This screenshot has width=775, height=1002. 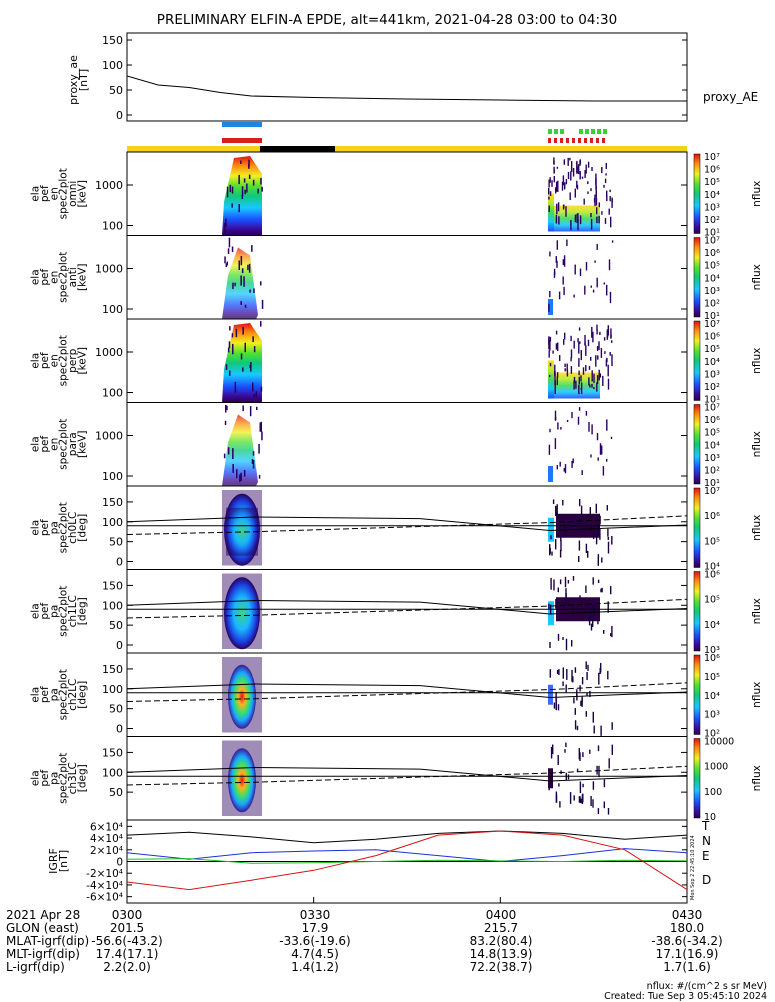 I want to click on axis-label-line: IGRF, so click(x=53, y=861).